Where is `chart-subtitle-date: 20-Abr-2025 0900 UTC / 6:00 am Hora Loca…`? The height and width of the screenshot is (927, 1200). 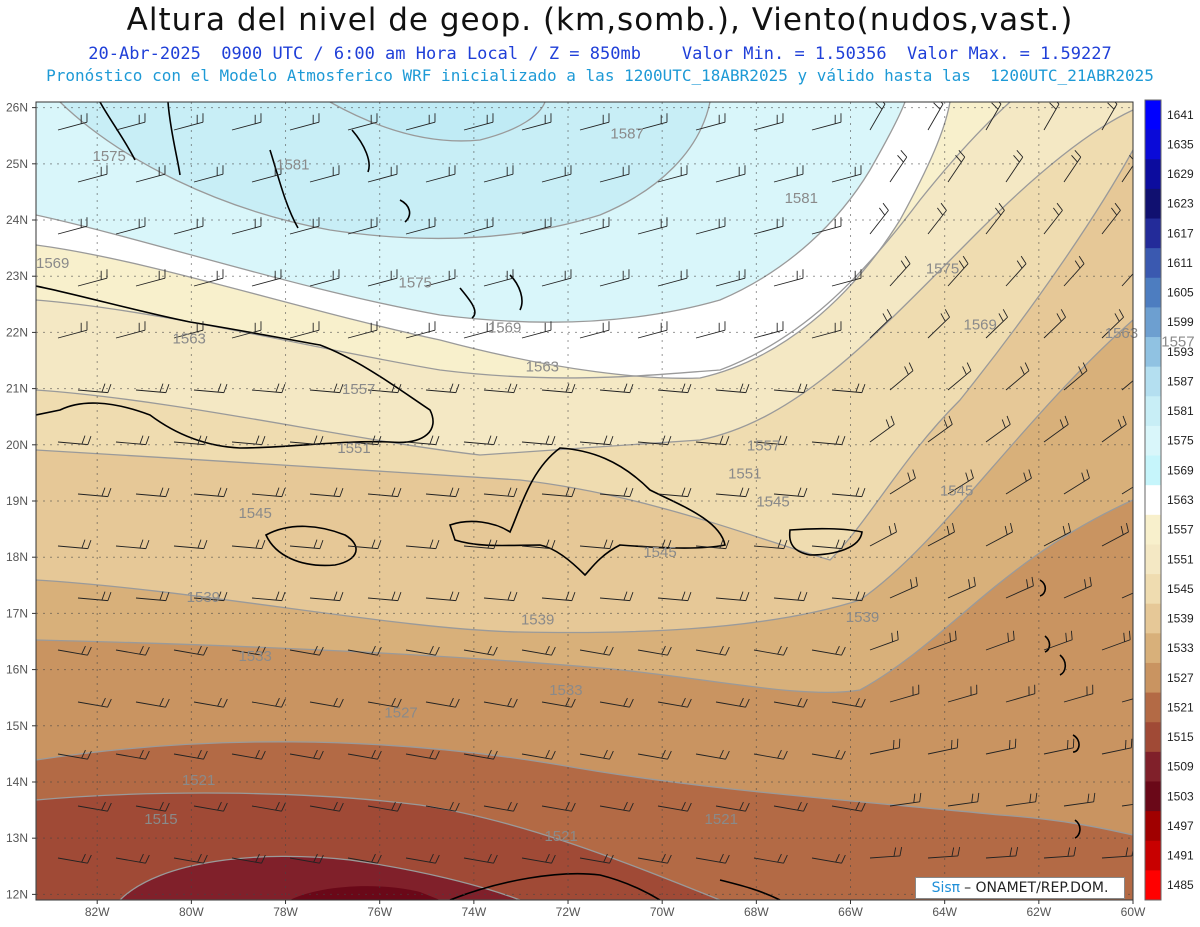 chart-subtitle-date: 20-Abr-2025 0900 UTC / 6:00 am Hora Loca… is located at coordinates (600, 54).